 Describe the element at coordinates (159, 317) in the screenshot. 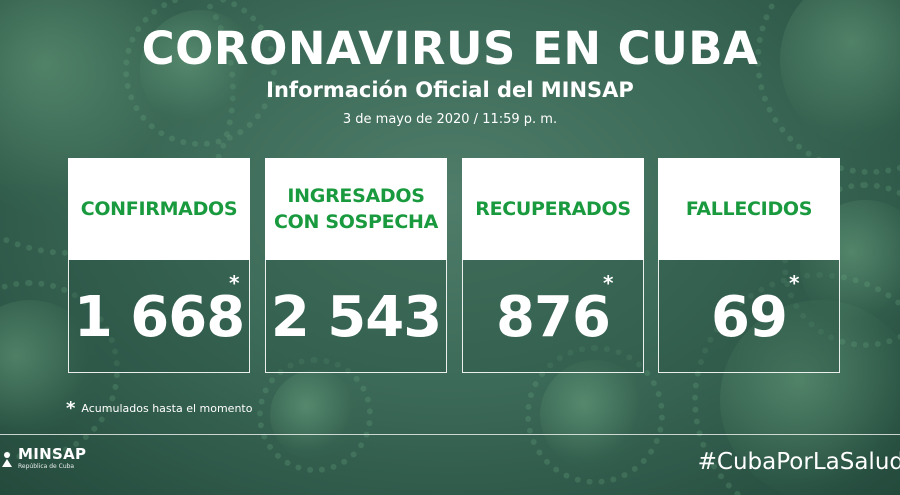

I see `card-value: 1 668` at that location.